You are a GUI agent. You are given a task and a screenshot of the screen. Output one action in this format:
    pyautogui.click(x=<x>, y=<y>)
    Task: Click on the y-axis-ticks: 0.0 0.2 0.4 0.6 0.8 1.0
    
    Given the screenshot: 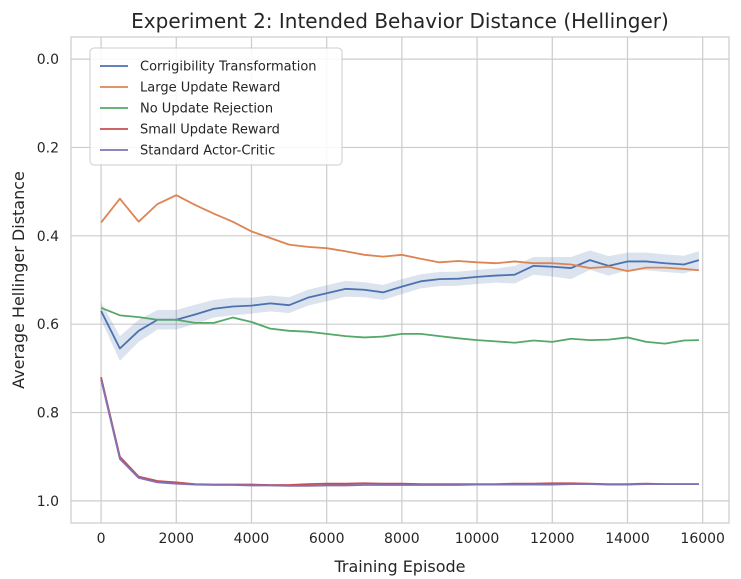 What is the action you would take?
    pyautogui.click(x=48, y=281)
    